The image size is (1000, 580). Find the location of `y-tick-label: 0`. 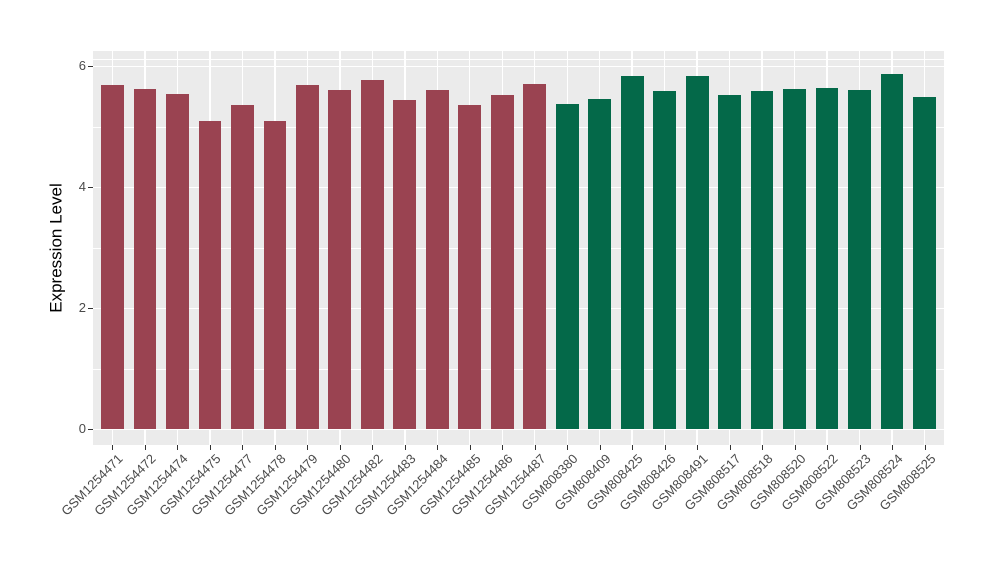

y-tick-label: 0 is located at coordinates (82, 428).